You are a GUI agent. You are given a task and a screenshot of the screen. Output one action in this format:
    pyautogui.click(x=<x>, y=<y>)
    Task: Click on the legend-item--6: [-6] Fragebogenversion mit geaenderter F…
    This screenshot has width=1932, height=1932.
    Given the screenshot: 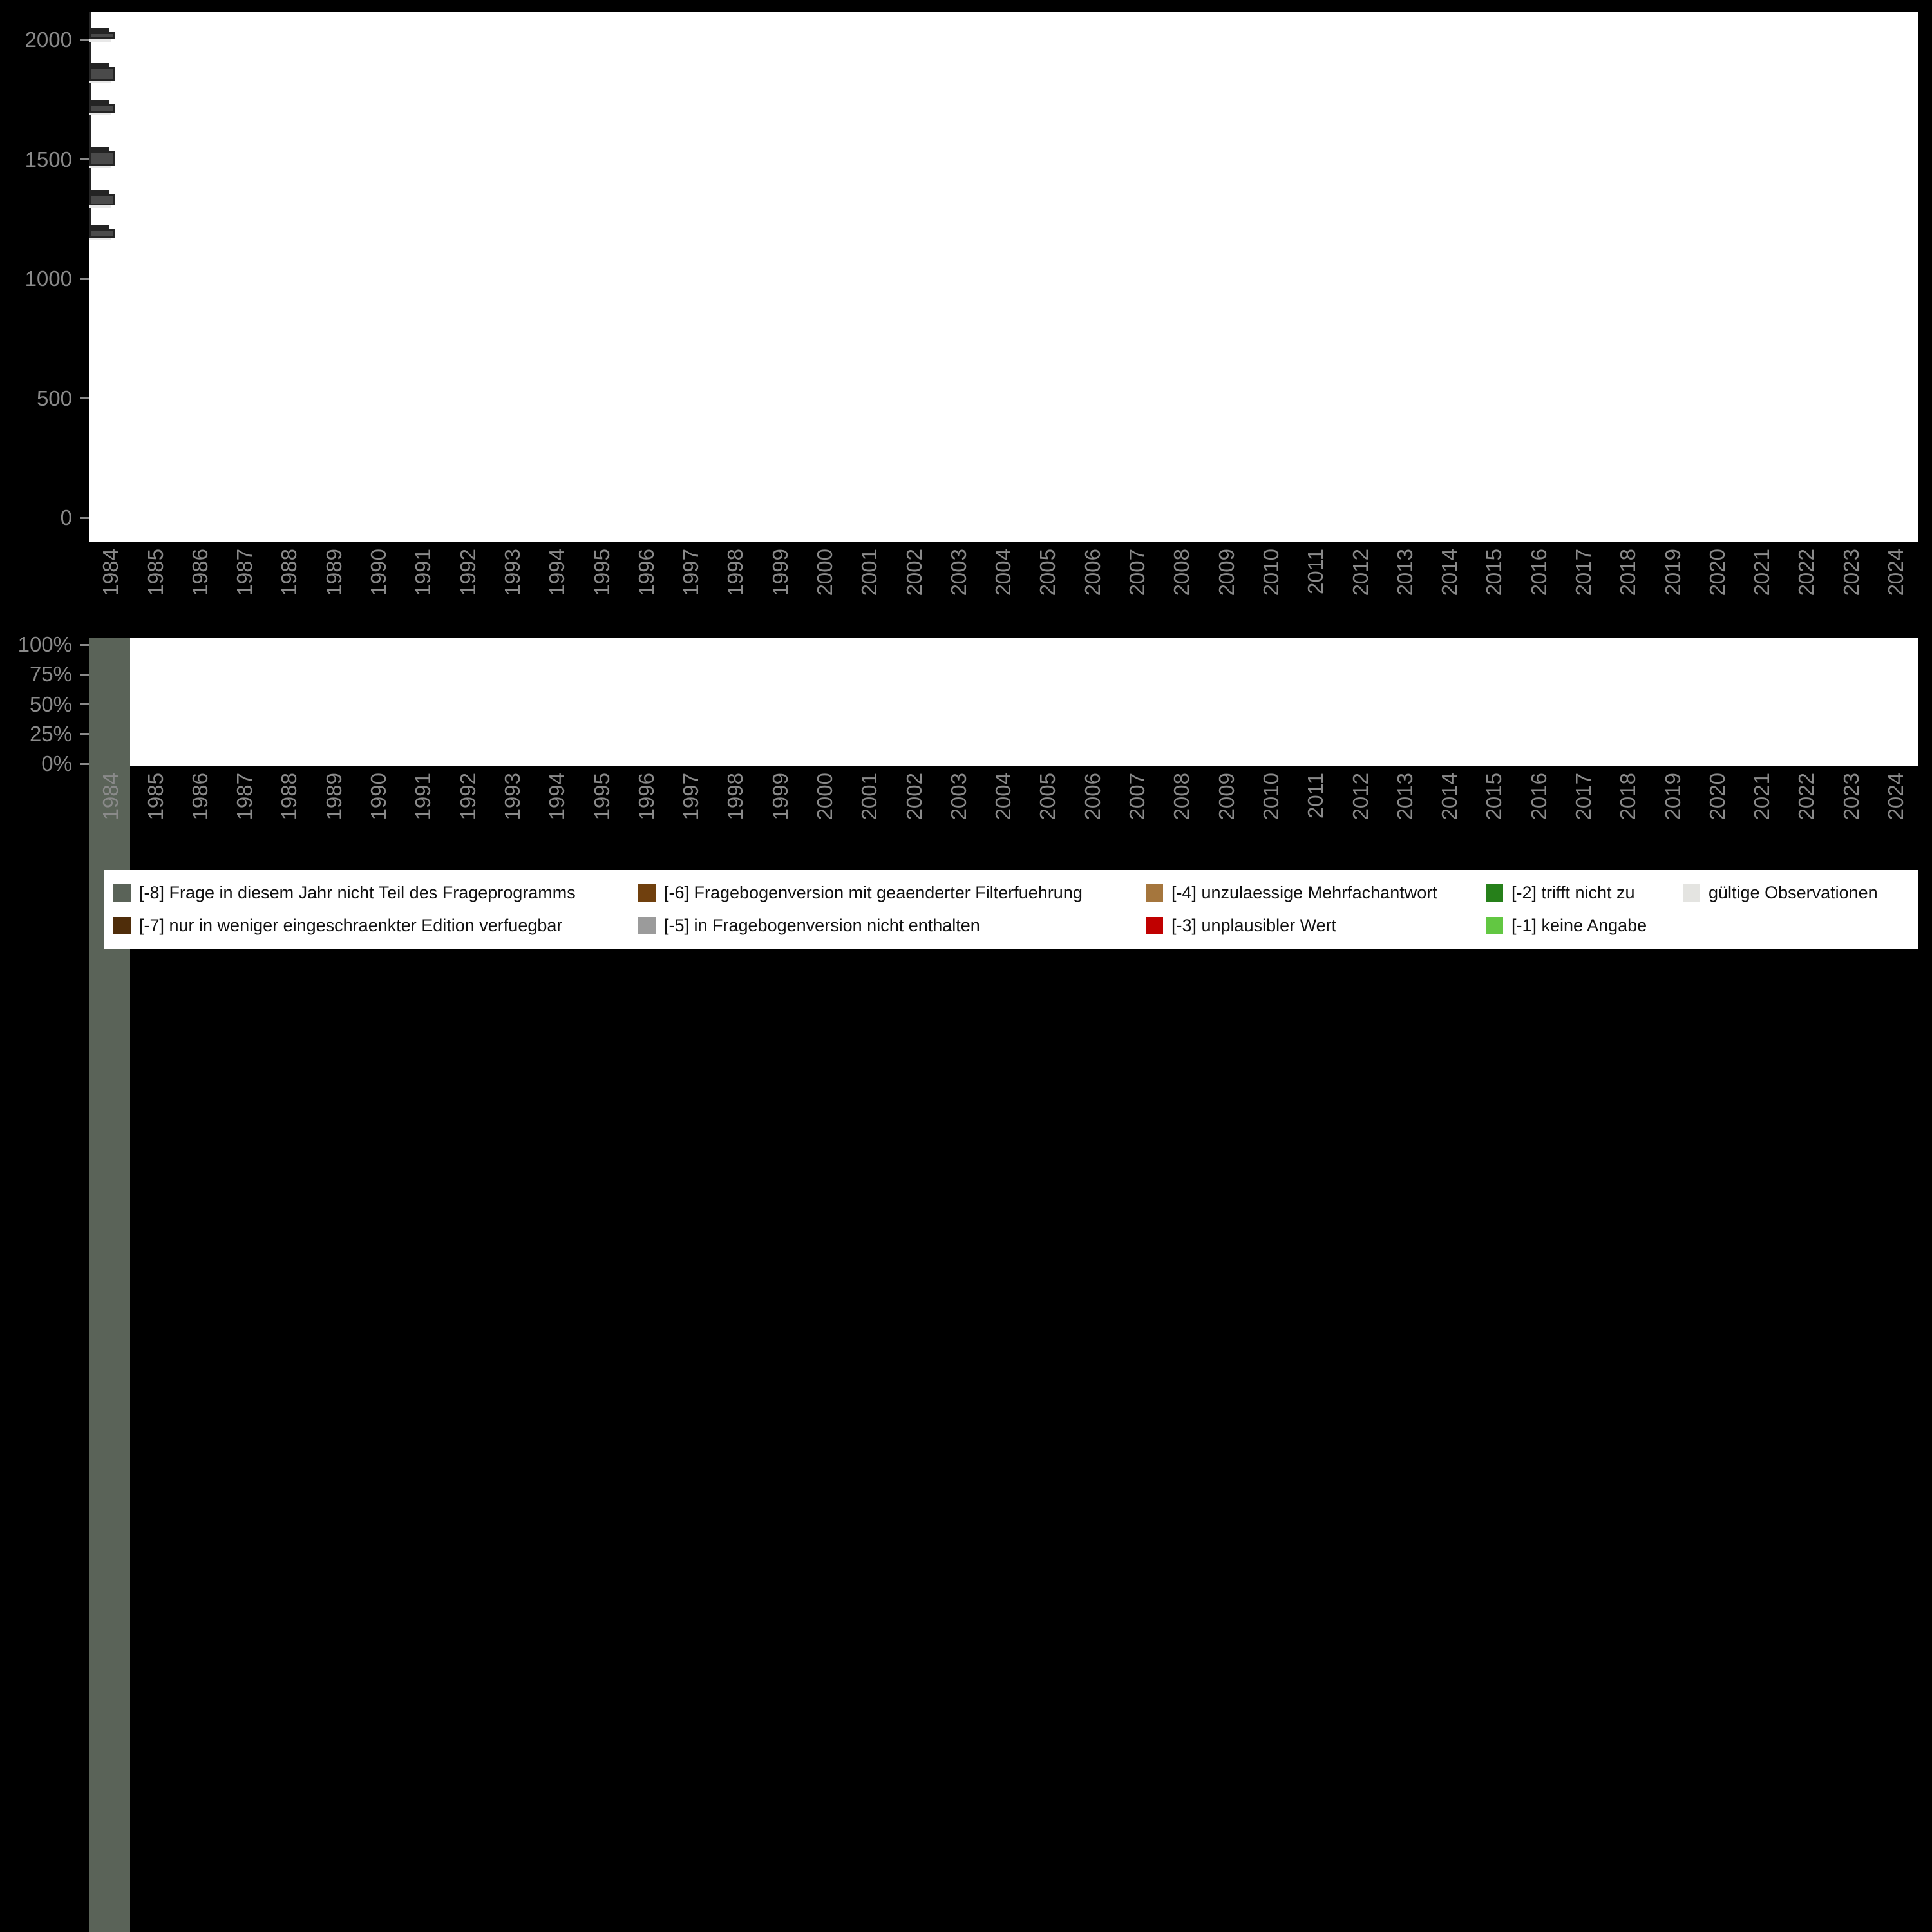 What is the action you would take?
    pyautogui.click(x=892, y=893)
    